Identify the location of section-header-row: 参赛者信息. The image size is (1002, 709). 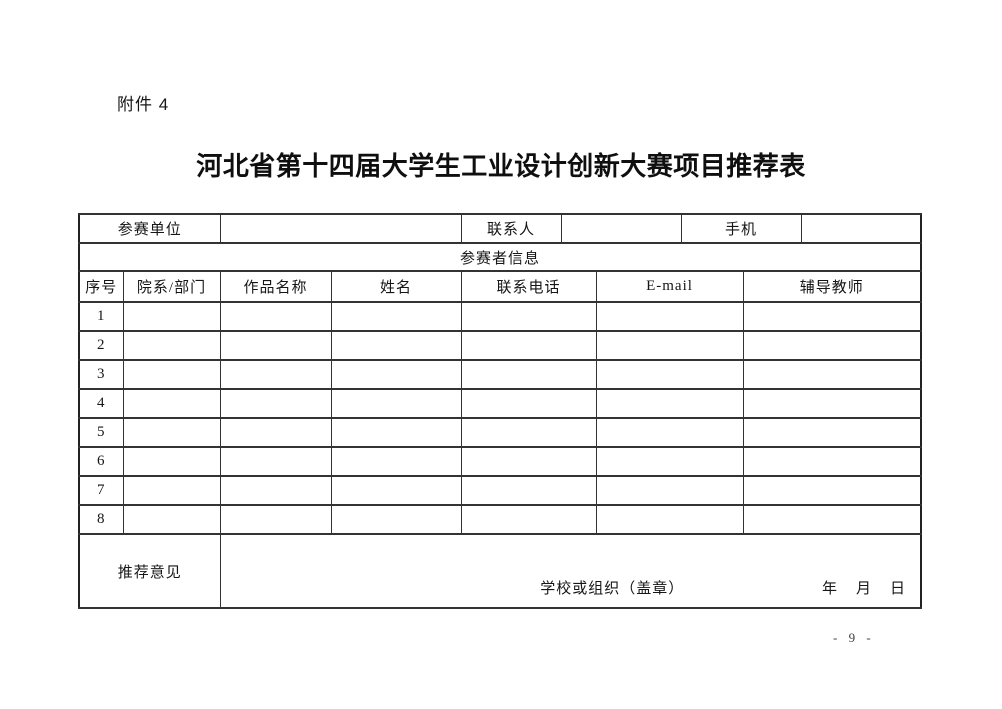
(500, 257).